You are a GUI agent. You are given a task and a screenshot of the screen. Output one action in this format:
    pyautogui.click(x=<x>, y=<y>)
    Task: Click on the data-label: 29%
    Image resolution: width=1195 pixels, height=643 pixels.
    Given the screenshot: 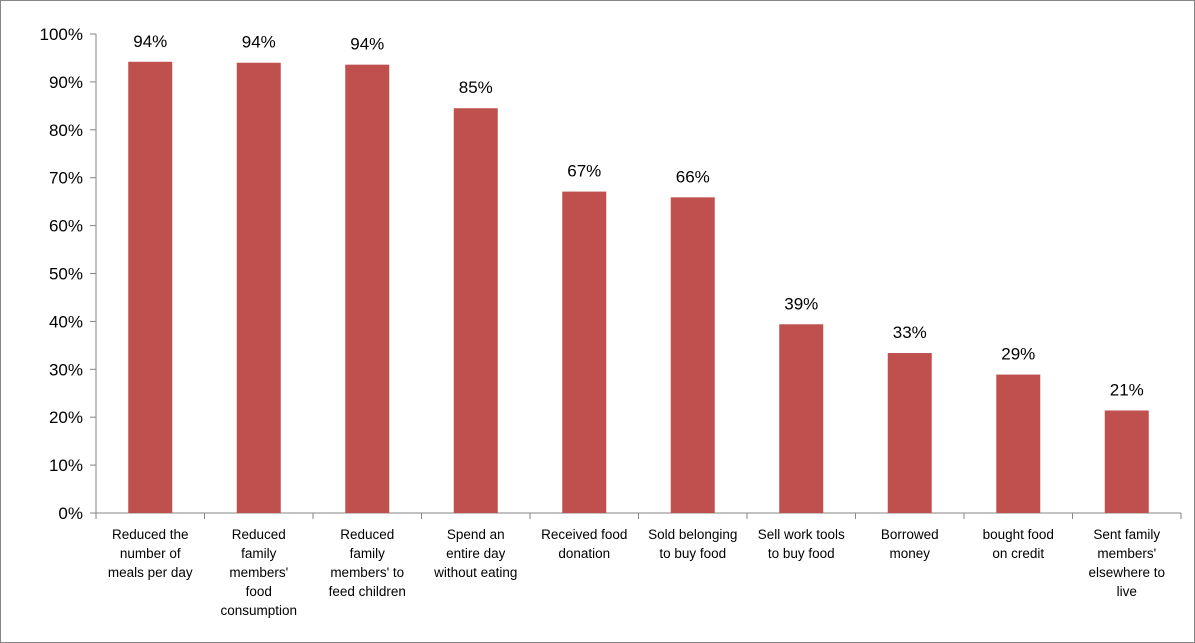 What is the action you would take?
    pyautogui.click(x=1018, y=354)
    